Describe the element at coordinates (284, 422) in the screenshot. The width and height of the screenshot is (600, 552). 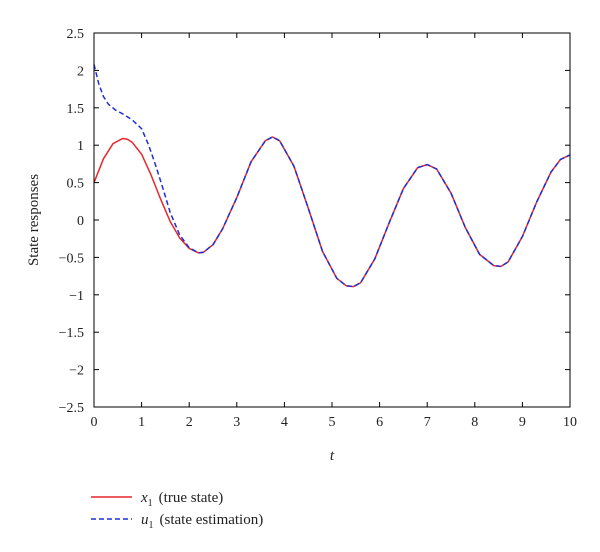
I see `x-tick-label: 4` at that location.